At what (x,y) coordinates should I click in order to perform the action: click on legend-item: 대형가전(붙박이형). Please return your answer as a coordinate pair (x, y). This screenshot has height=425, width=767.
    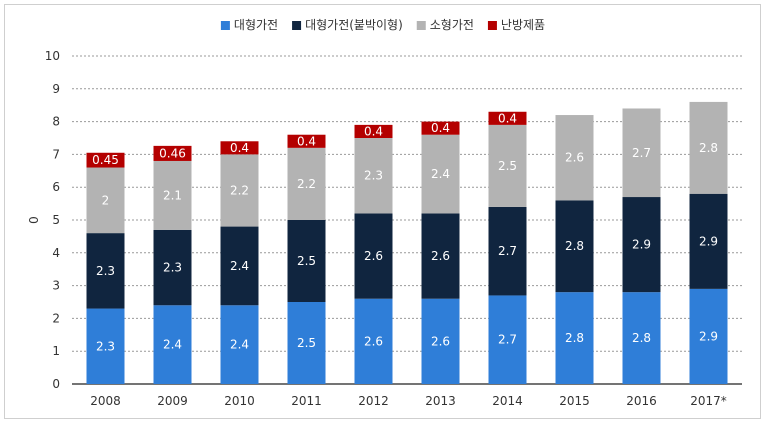
    Looking at the image, I should click on (347, 25).